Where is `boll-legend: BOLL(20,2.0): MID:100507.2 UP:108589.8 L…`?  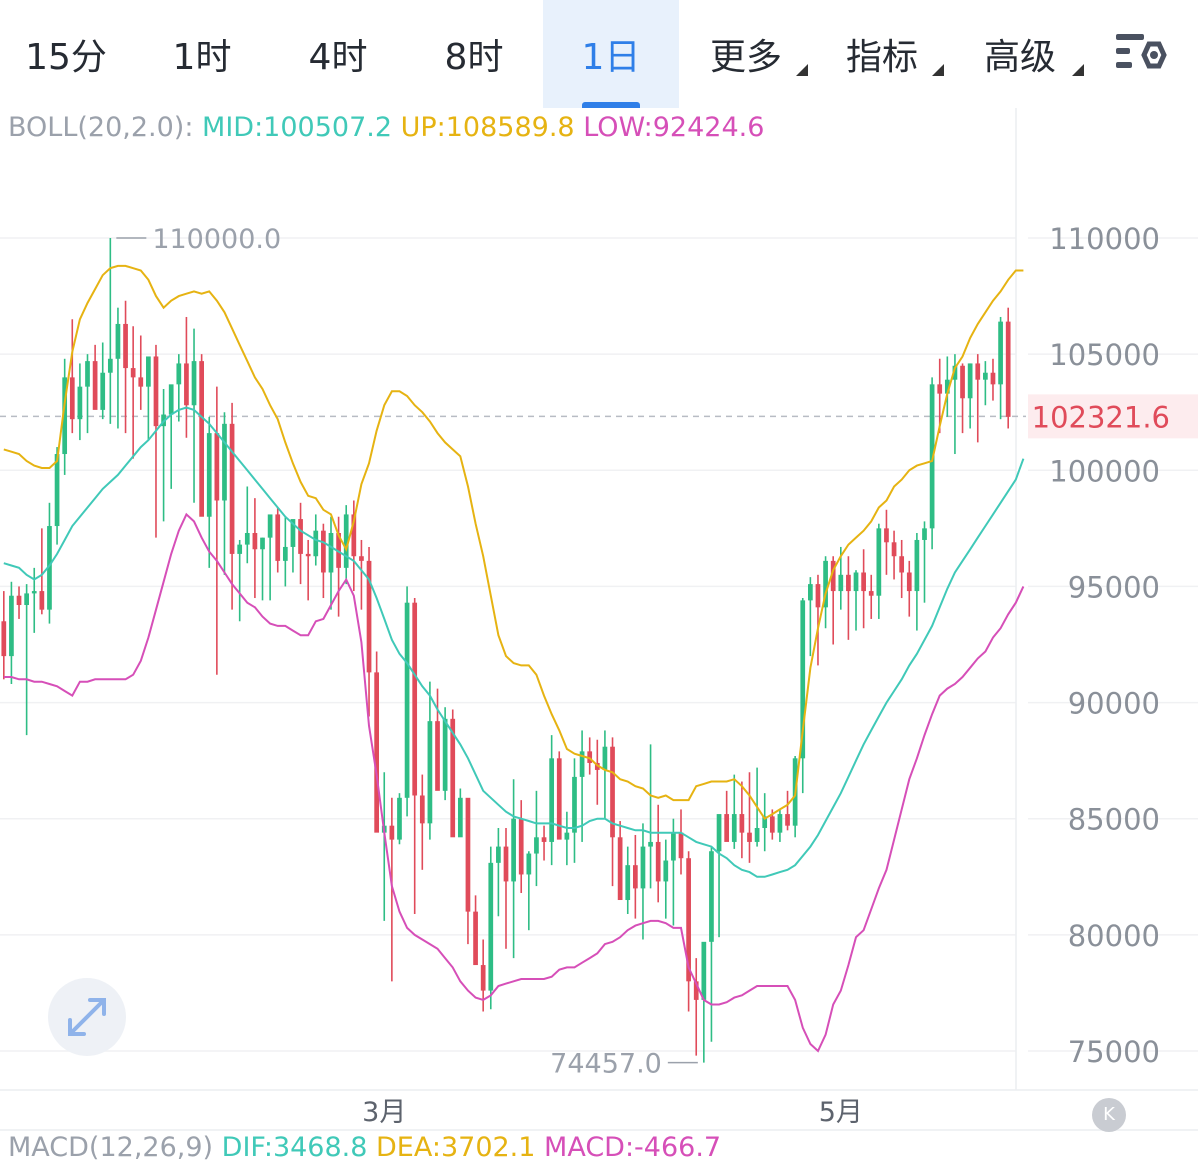 boll-legend: BOLL(20,2.0): MID:100507.2 UP:108589.8 L… is located at coordinates (386, 127).